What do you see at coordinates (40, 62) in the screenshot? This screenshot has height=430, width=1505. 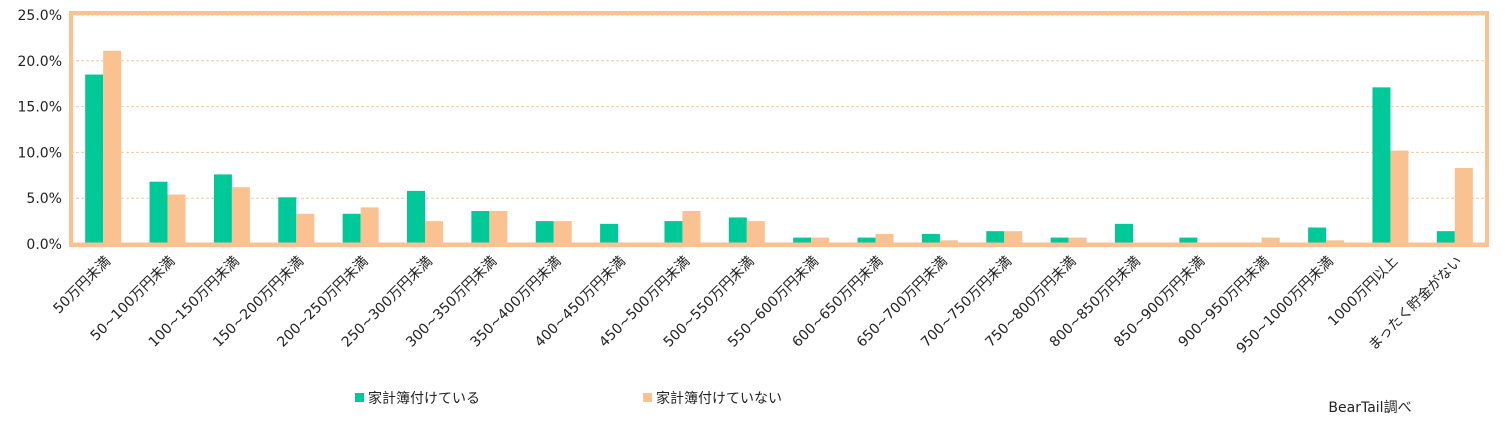 I see `y-tick-label: 20.0%` at bounding box center [40, 62].